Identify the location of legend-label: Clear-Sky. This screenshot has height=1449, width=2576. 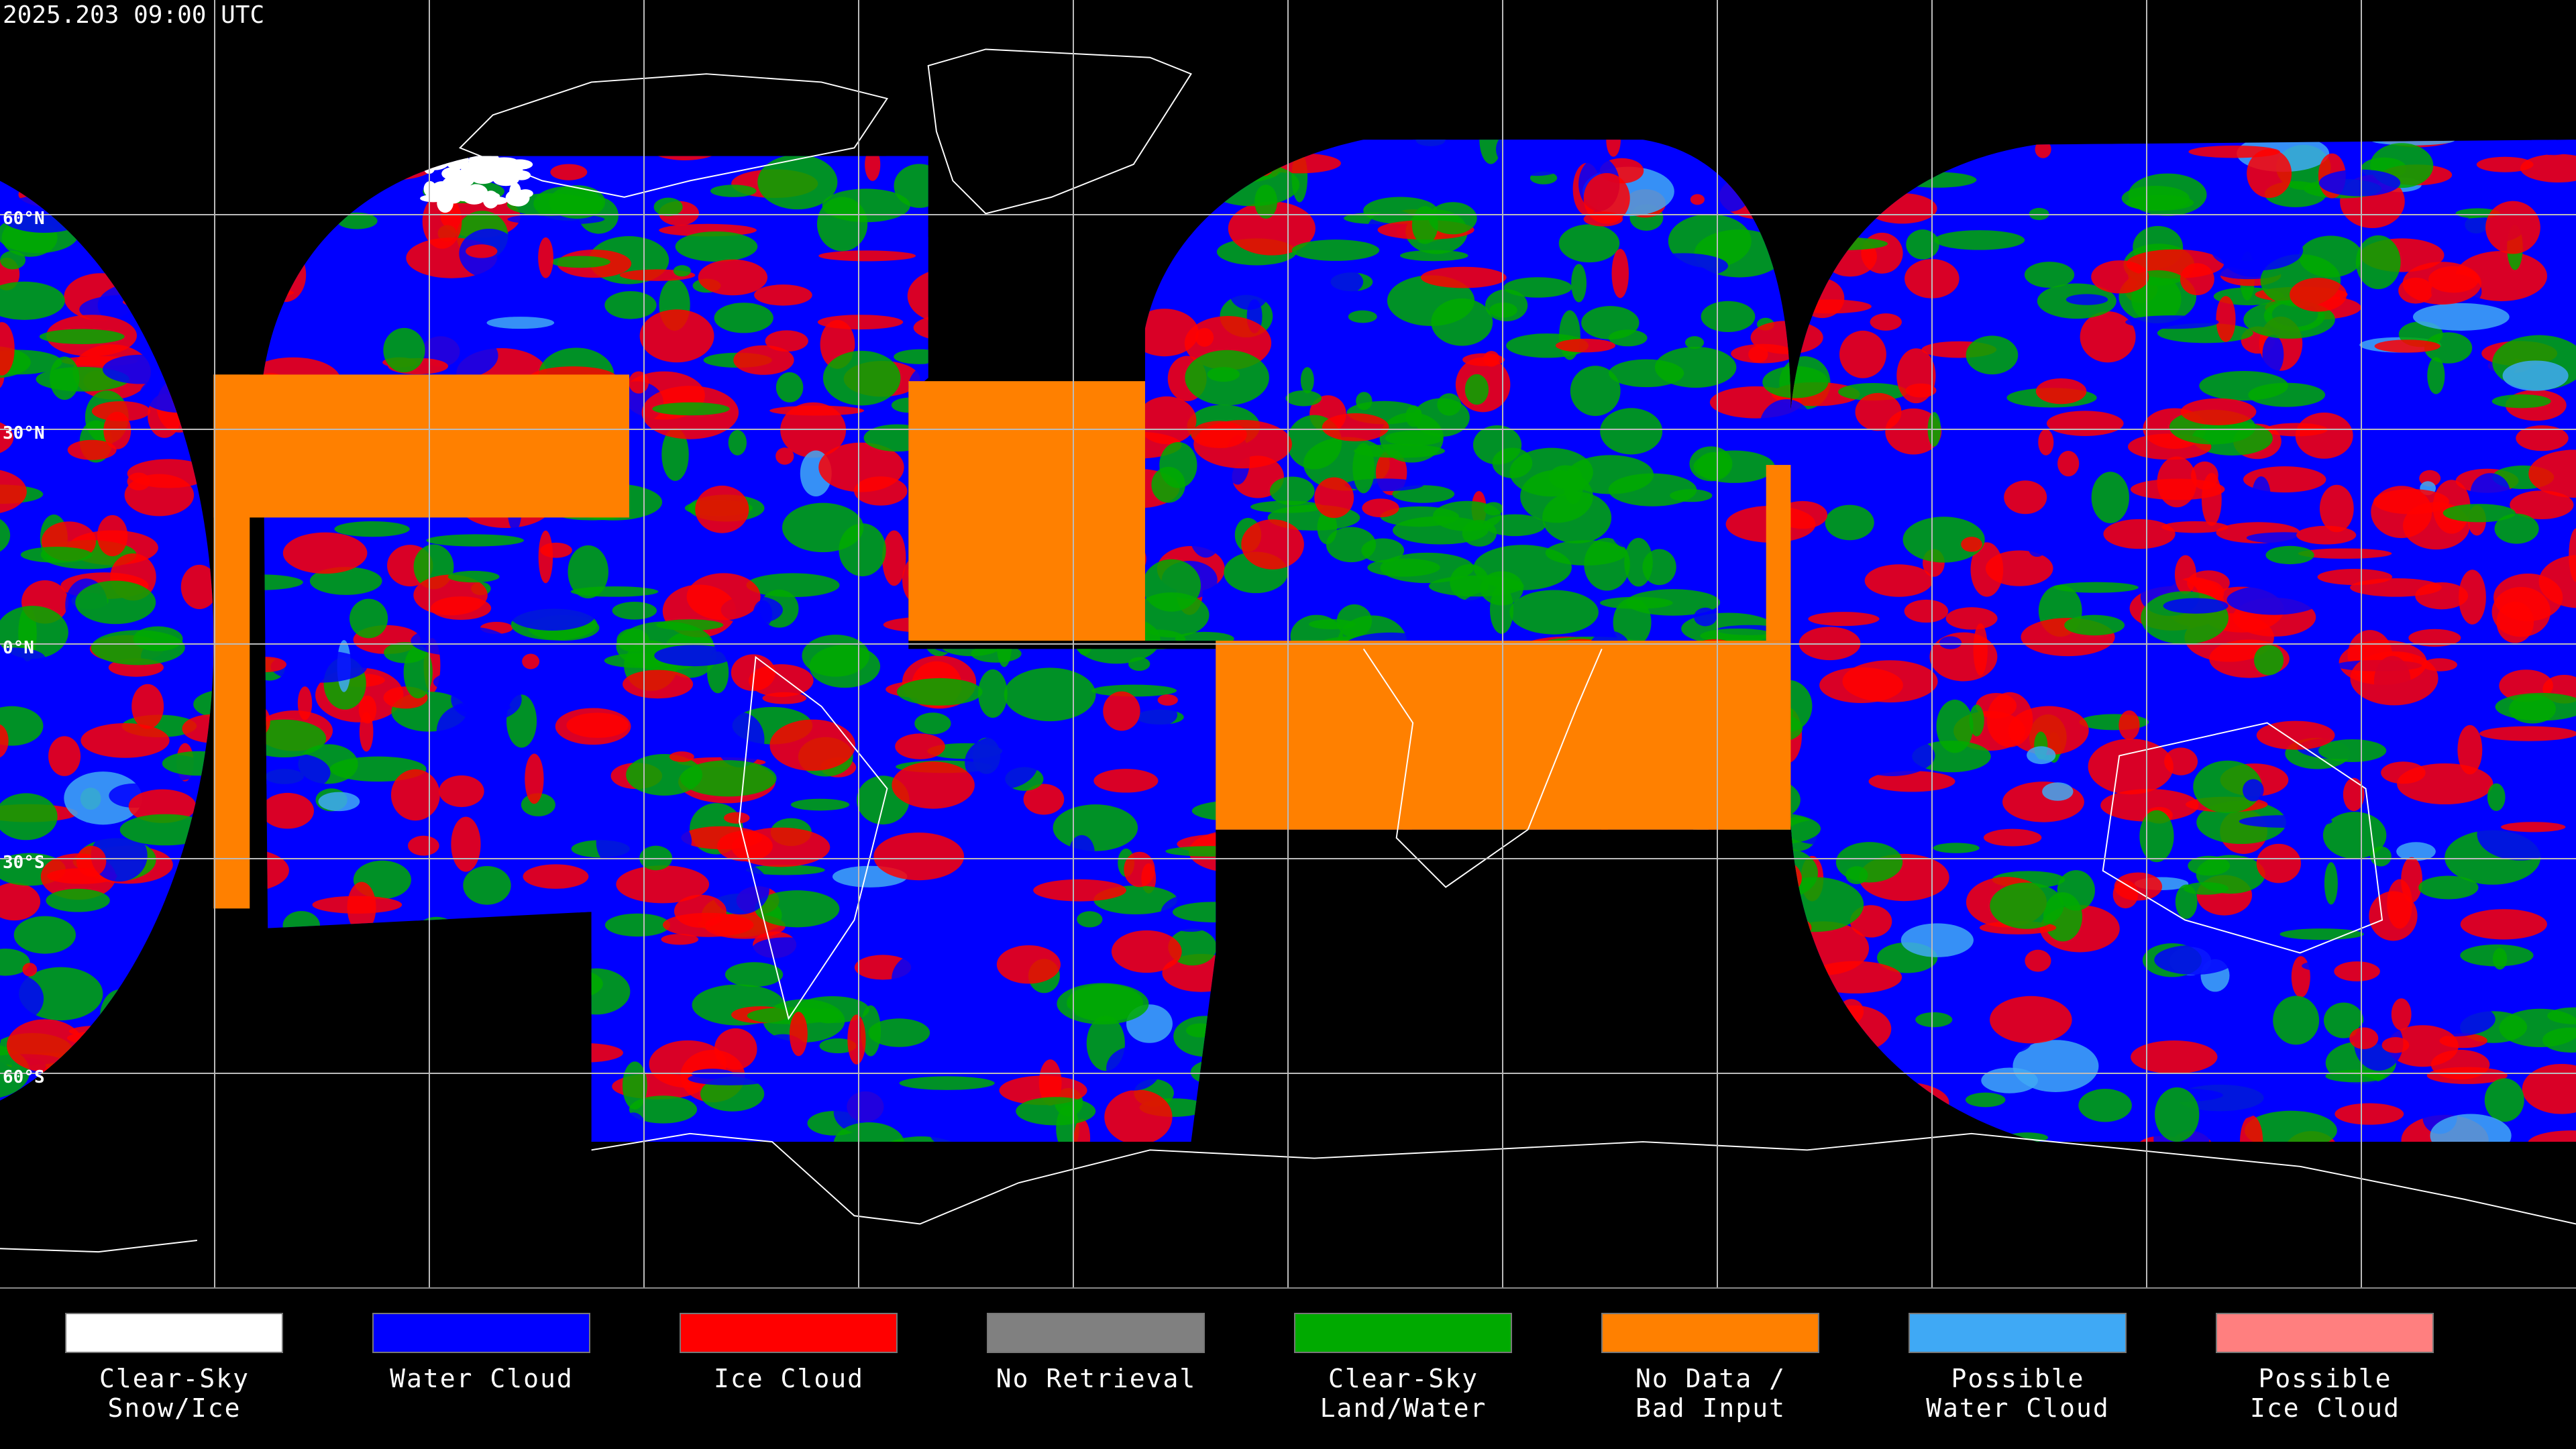
(1403, 1378).